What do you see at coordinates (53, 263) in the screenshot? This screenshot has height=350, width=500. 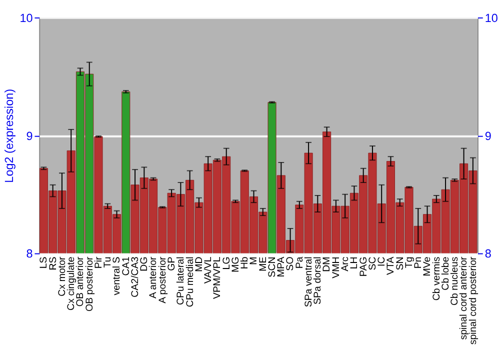 I see `x-tick-label: RS` at bounding box center [53, 263].